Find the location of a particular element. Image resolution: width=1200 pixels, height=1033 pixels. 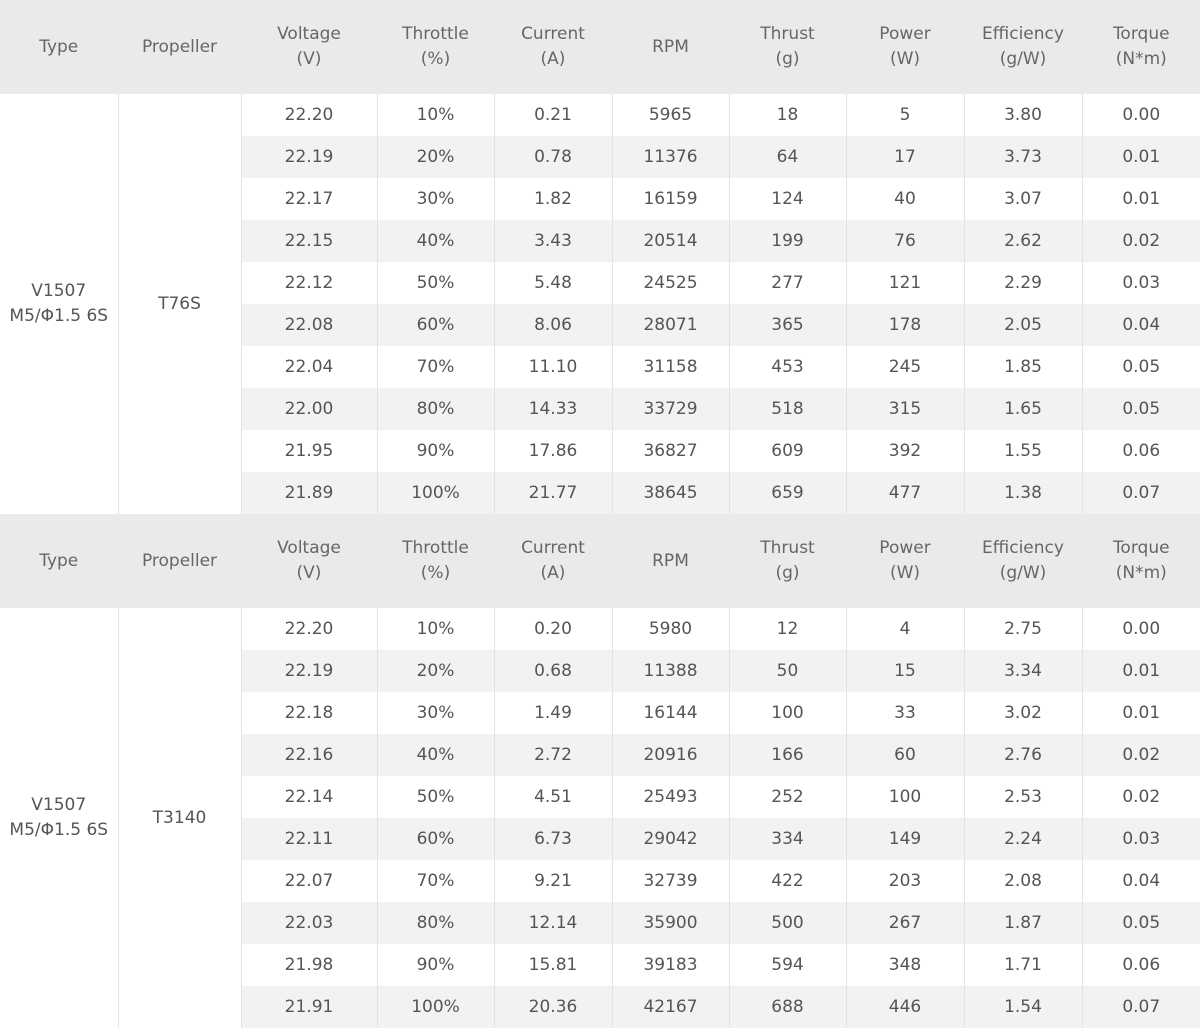

data-row: 22.08 60% 8.06 28071 365 178 2.05 0.04 is located at coordinates (600, 325).